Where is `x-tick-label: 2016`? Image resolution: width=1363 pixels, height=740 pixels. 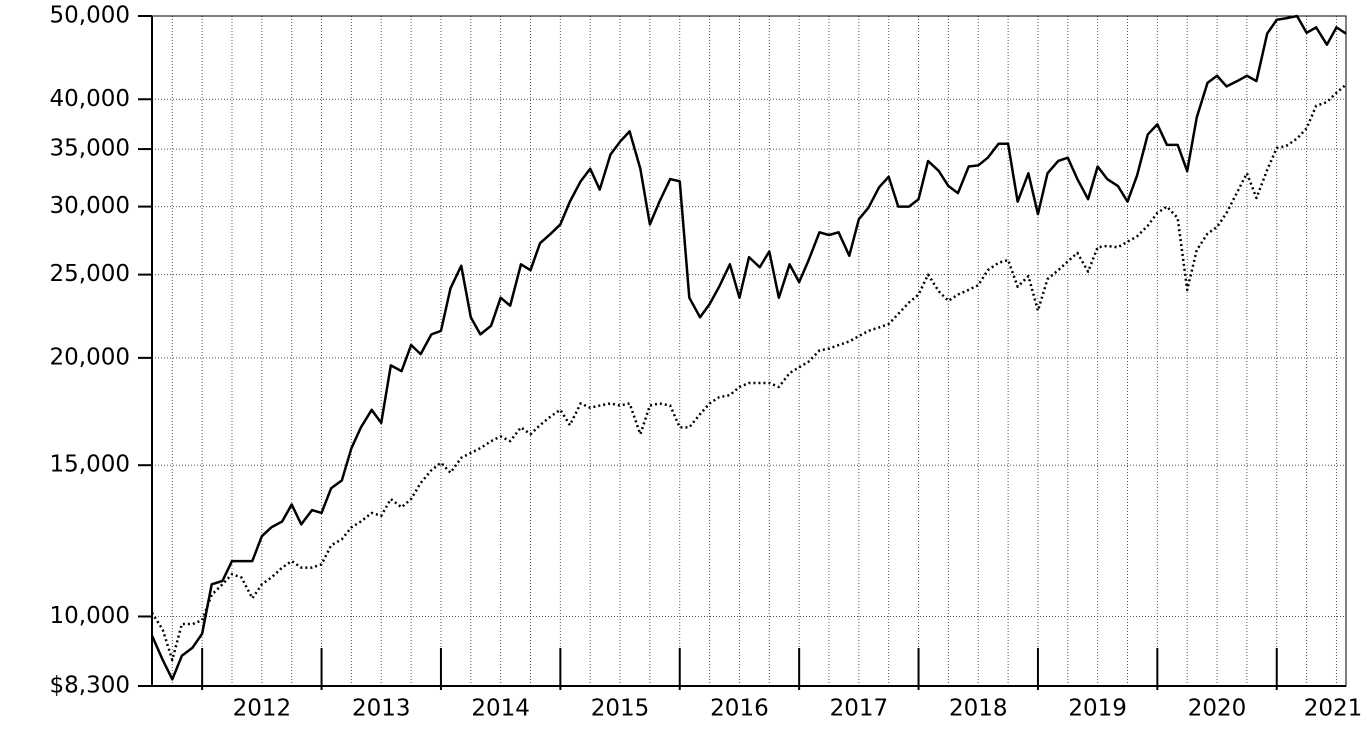 x-tick-label: 2016 is located at coordinates (739, 709).